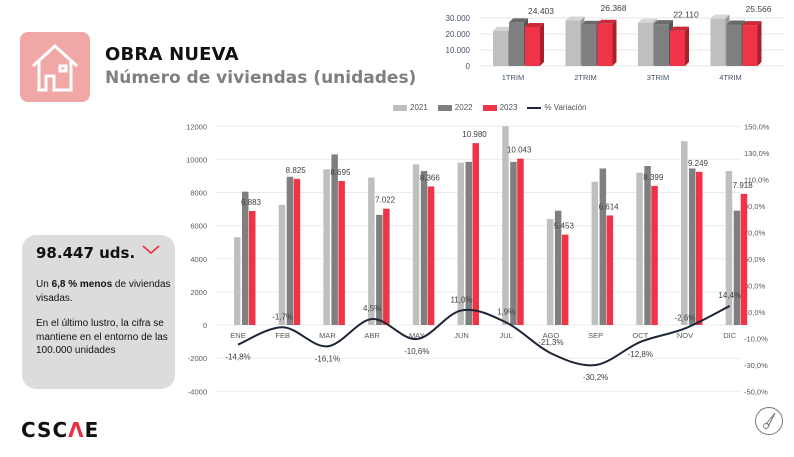 Image resolution: width=794 pixels, height=457 pixels. I want to click on line-data-label: -1,7%, so click(282, 316).